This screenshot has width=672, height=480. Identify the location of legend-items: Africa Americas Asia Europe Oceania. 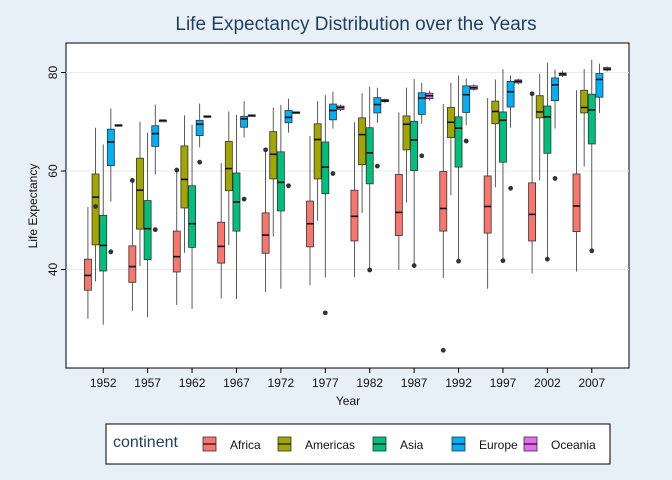
(399, 444).